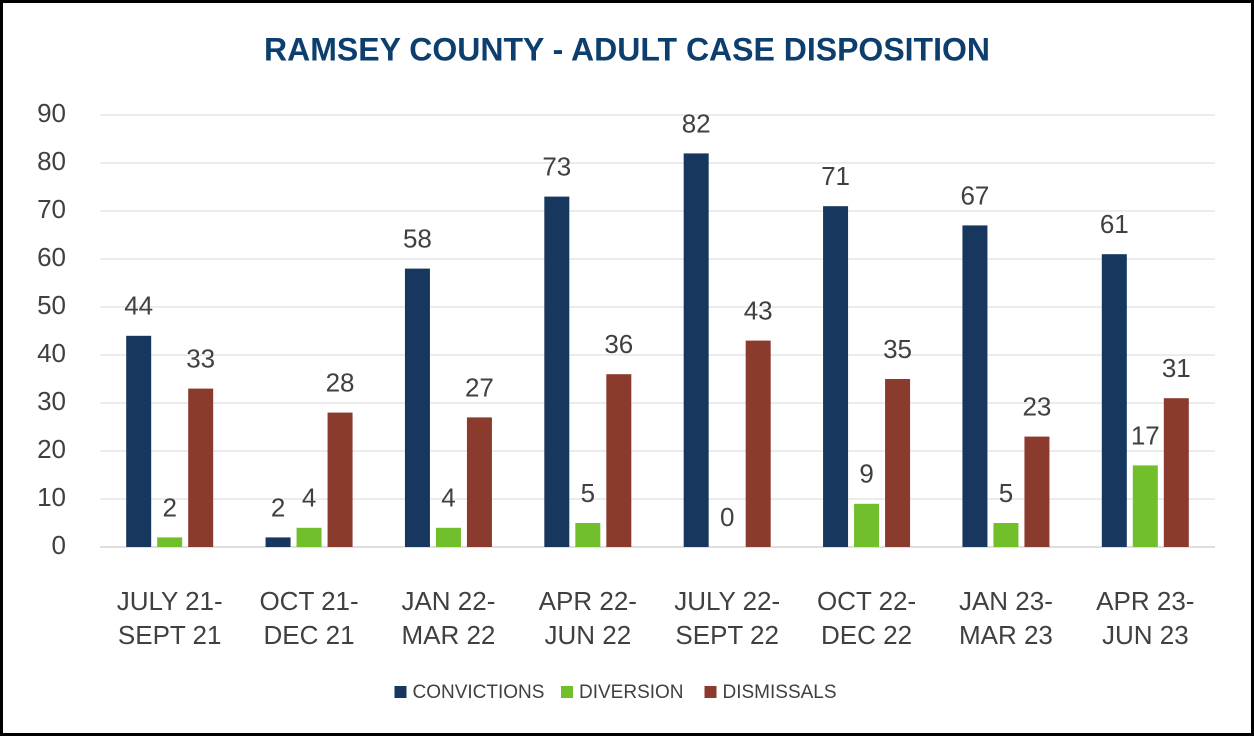  Describe the element at coordinates (974, 195) in the screenshot. I see `data-label: 67` at that location.